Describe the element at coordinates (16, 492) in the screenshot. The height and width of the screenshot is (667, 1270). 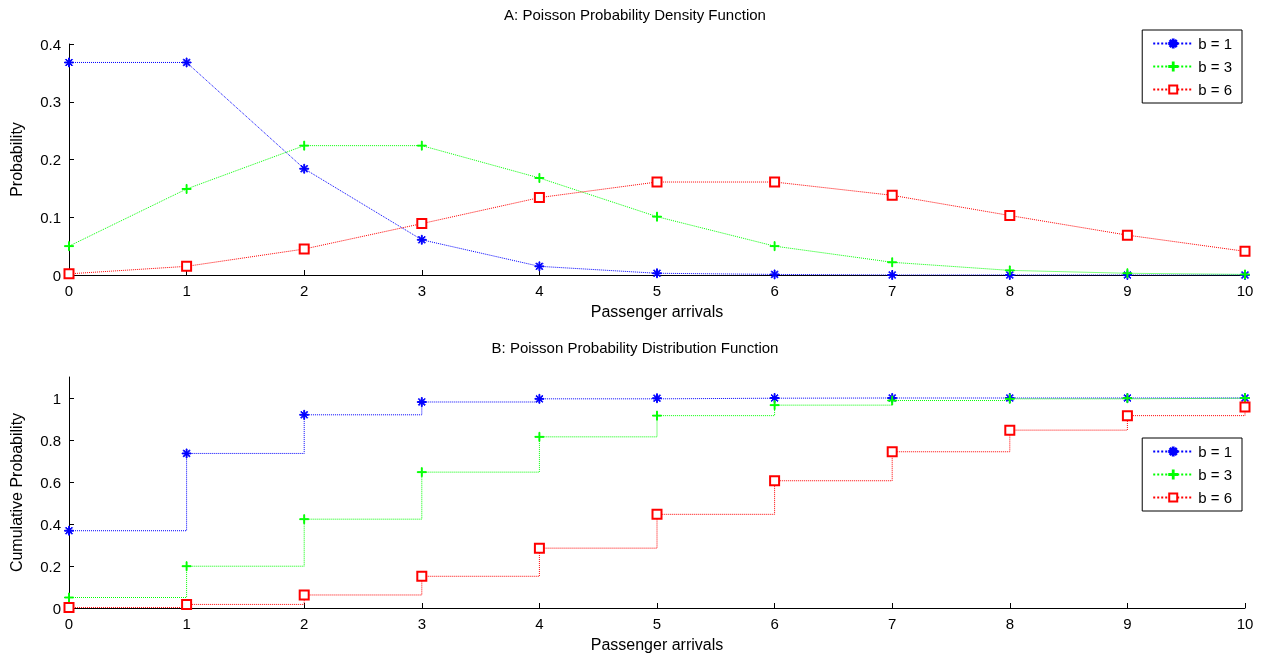
I see `y-axis-title: Cumulative Probability` at that location.